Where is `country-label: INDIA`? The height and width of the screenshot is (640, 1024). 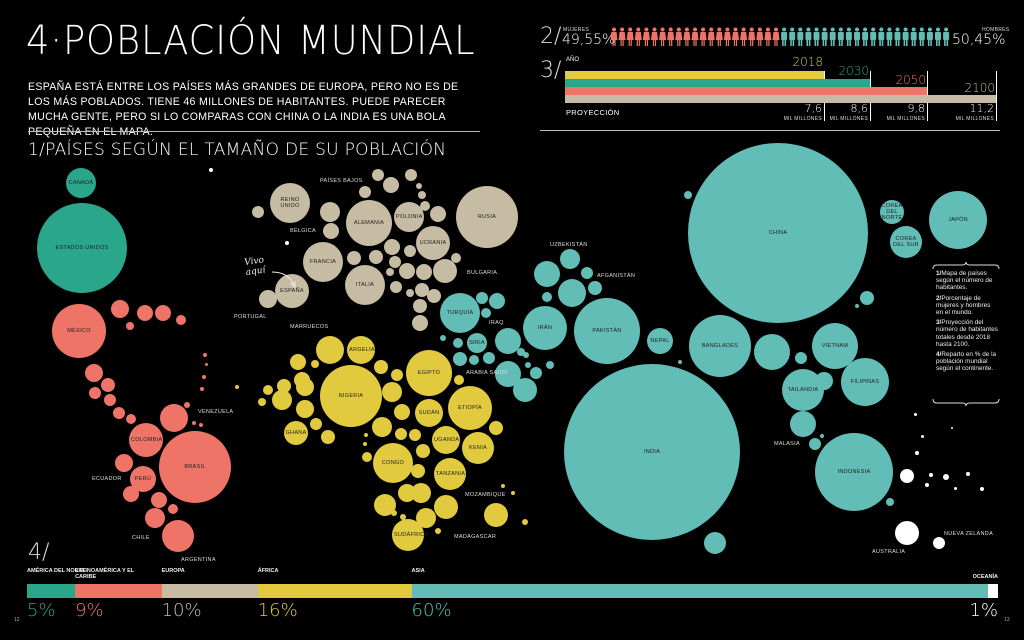
country-label: INDIA is located at coordinates (652, 452).